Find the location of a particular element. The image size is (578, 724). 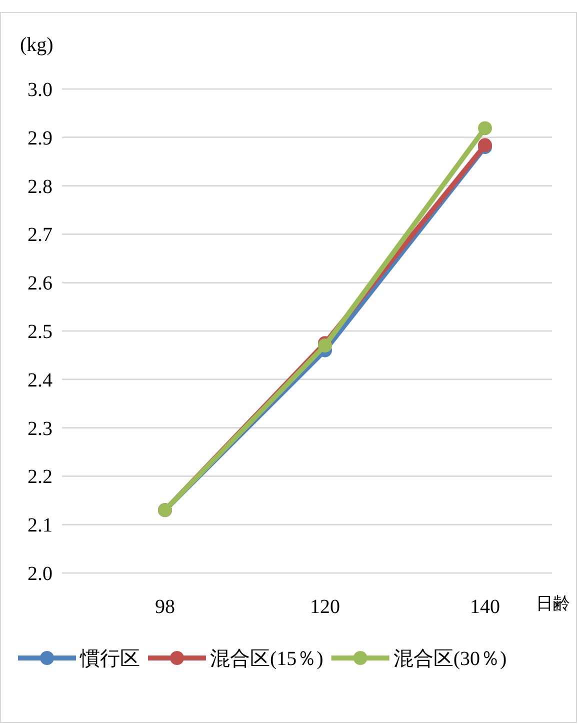

y-tick-label: 2.7 is located at coordinates (40, 235).